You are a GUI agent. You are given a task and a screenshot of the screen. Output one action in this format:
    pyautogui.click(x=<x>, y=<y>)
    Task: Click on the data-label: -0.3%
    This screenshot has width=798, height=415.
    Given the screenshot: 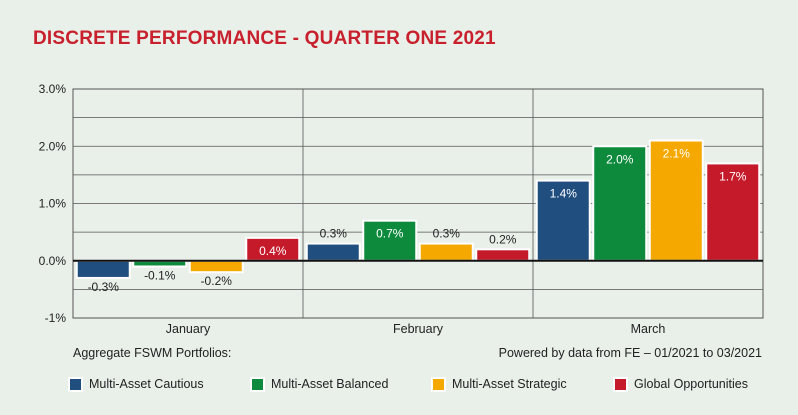 What is the action you would take?
    pyautogui.click(x=104, y=287)
    